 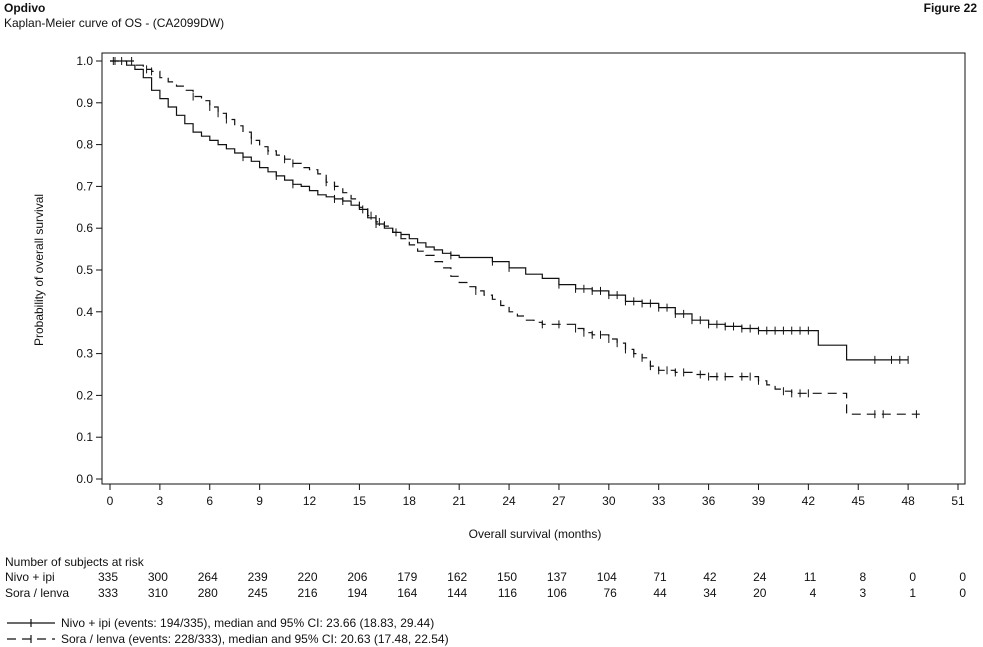 What do you see at coordinates (258, 593) in the screenshot?
I see `risk-value-1-3: 245` at bounding box center [258, 593].